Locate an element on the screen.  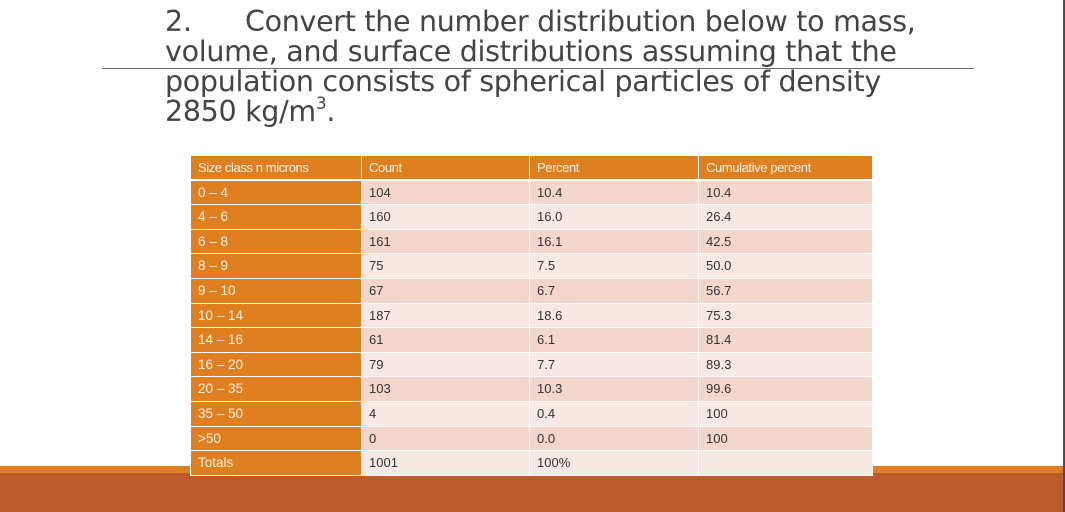
count-cell: 75 is located at coordinates (445, 266).